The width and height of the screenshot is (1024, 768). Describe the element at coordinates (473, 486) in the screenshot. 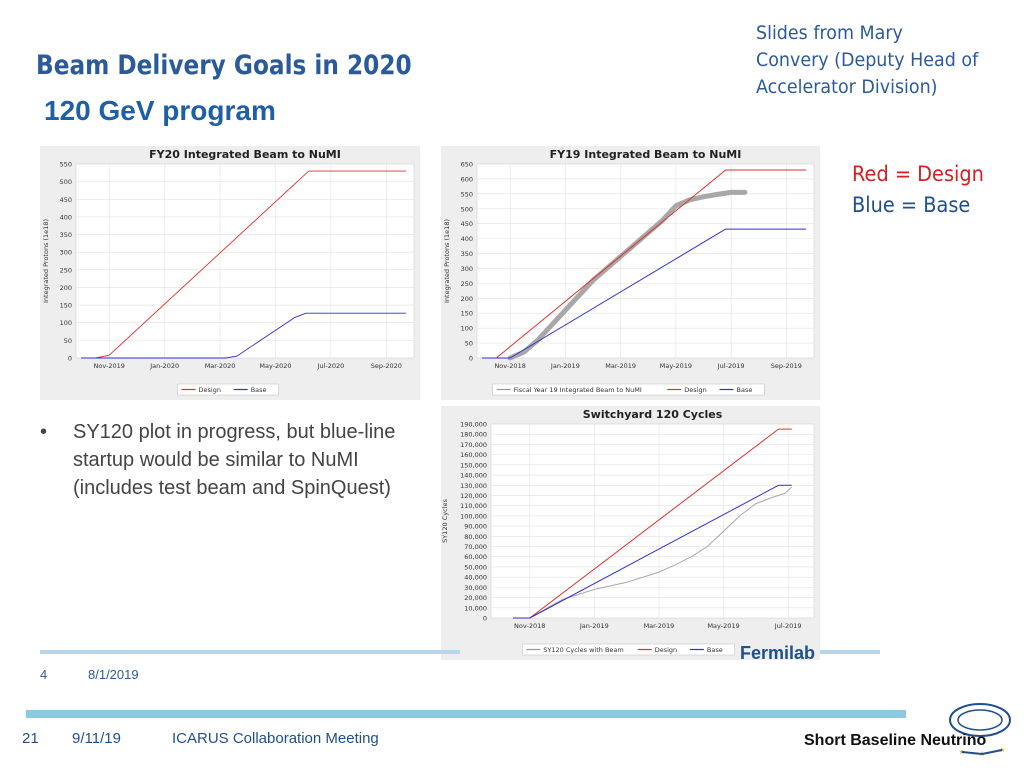

I see `y-tick-label: 130,000` at that location.